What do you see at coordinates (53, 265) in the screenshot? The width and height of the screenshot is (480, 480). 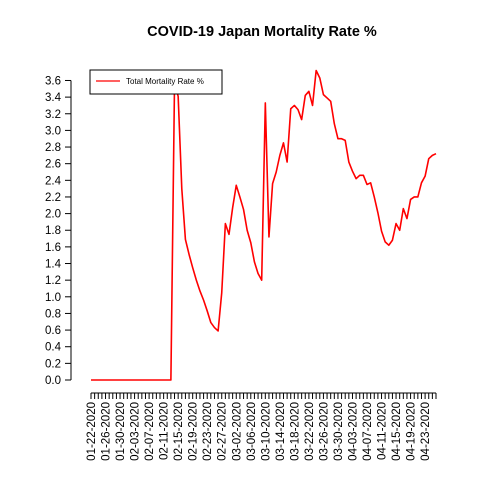 I see `y-tick-label: 1.4` at bounding box center [53, 265].